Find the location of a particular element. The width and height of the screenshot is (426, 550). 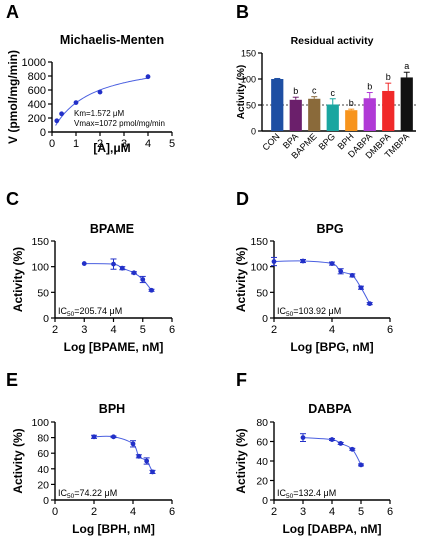

ic50-annotation: IC50=205.74 μM is located at coordinates (90, 312).